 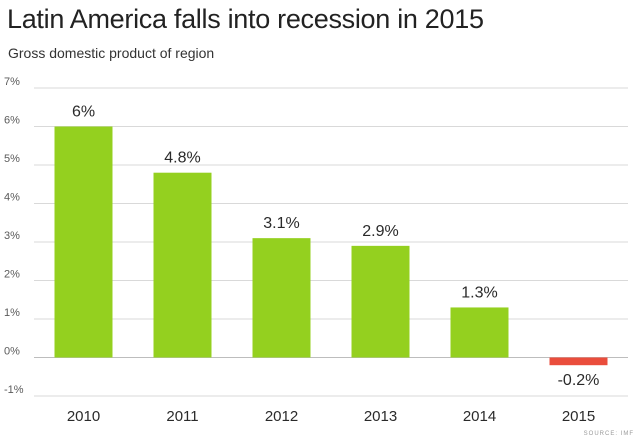 What do you see at coordinates (182, 265) in the screenshot?
I see `bar-2011` at bounding box center [182, 265].